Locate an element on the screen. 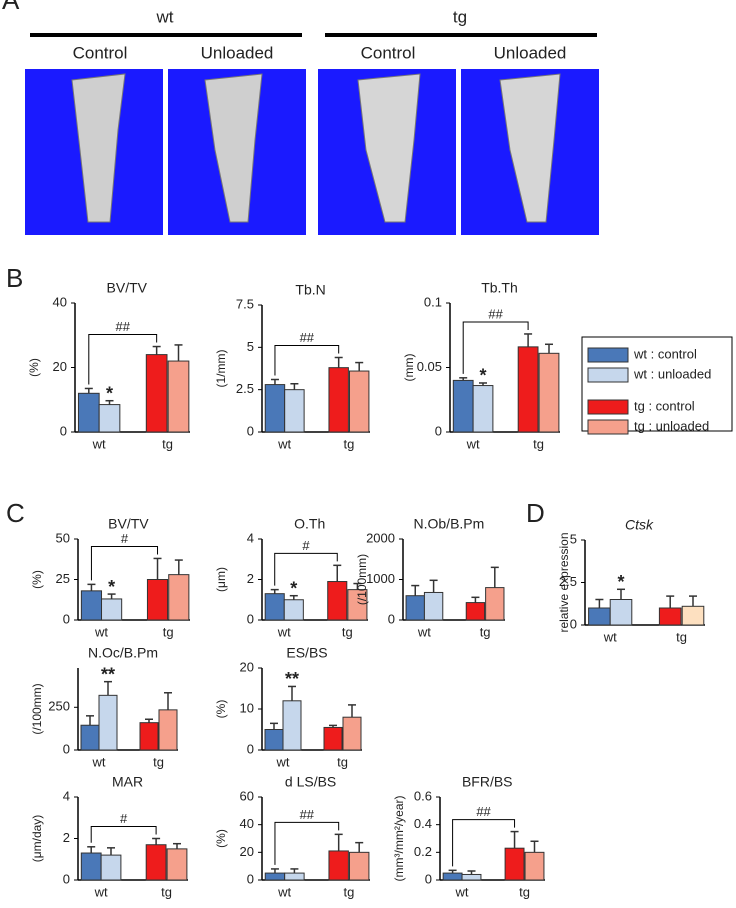  chart-title: Tb.N is located at coordinates (310, 290).